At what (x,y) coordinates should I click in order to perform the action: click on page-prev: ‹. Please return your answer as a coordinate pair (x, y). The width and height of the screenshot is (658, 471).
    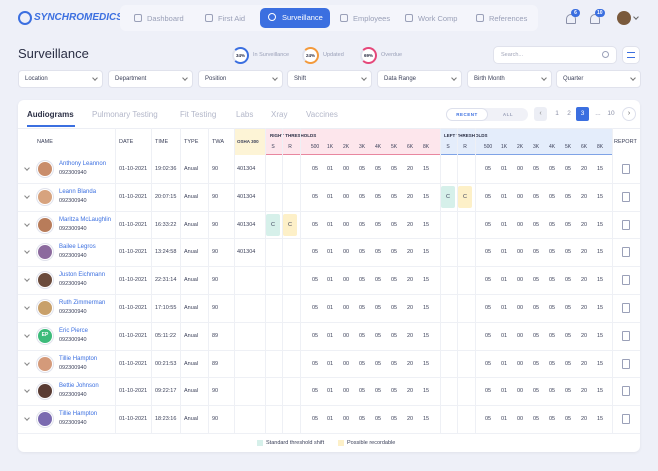
    Looking at the image, I should click on (540, 114).